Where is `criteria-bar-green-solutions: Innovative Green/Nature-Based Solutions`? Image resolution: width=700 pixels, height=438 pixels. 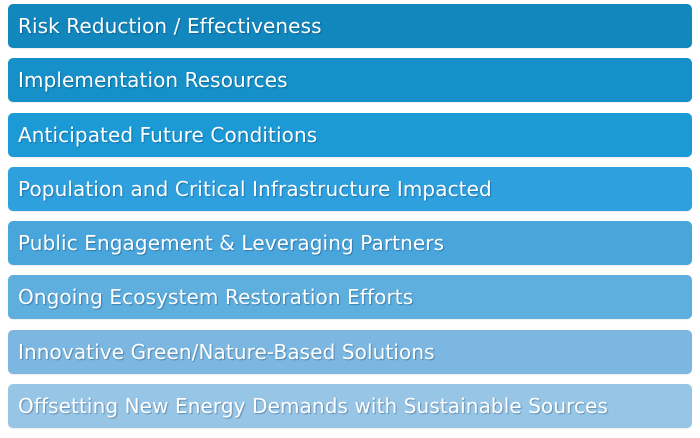 criteria-bar-green-solutions: Innovative Green/Nature-Based Solutions is located at coordinates (350, 352).